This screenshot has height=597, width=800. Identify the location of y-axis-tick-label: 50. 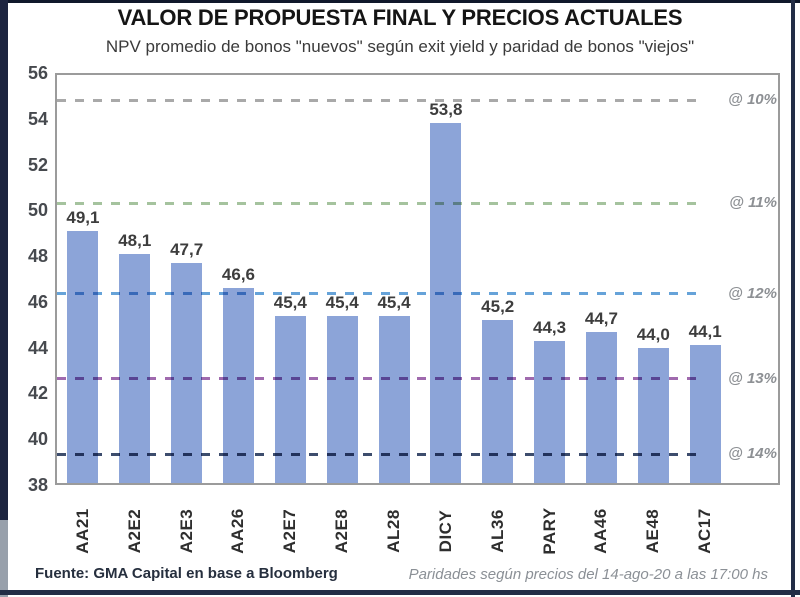
(37, 210).